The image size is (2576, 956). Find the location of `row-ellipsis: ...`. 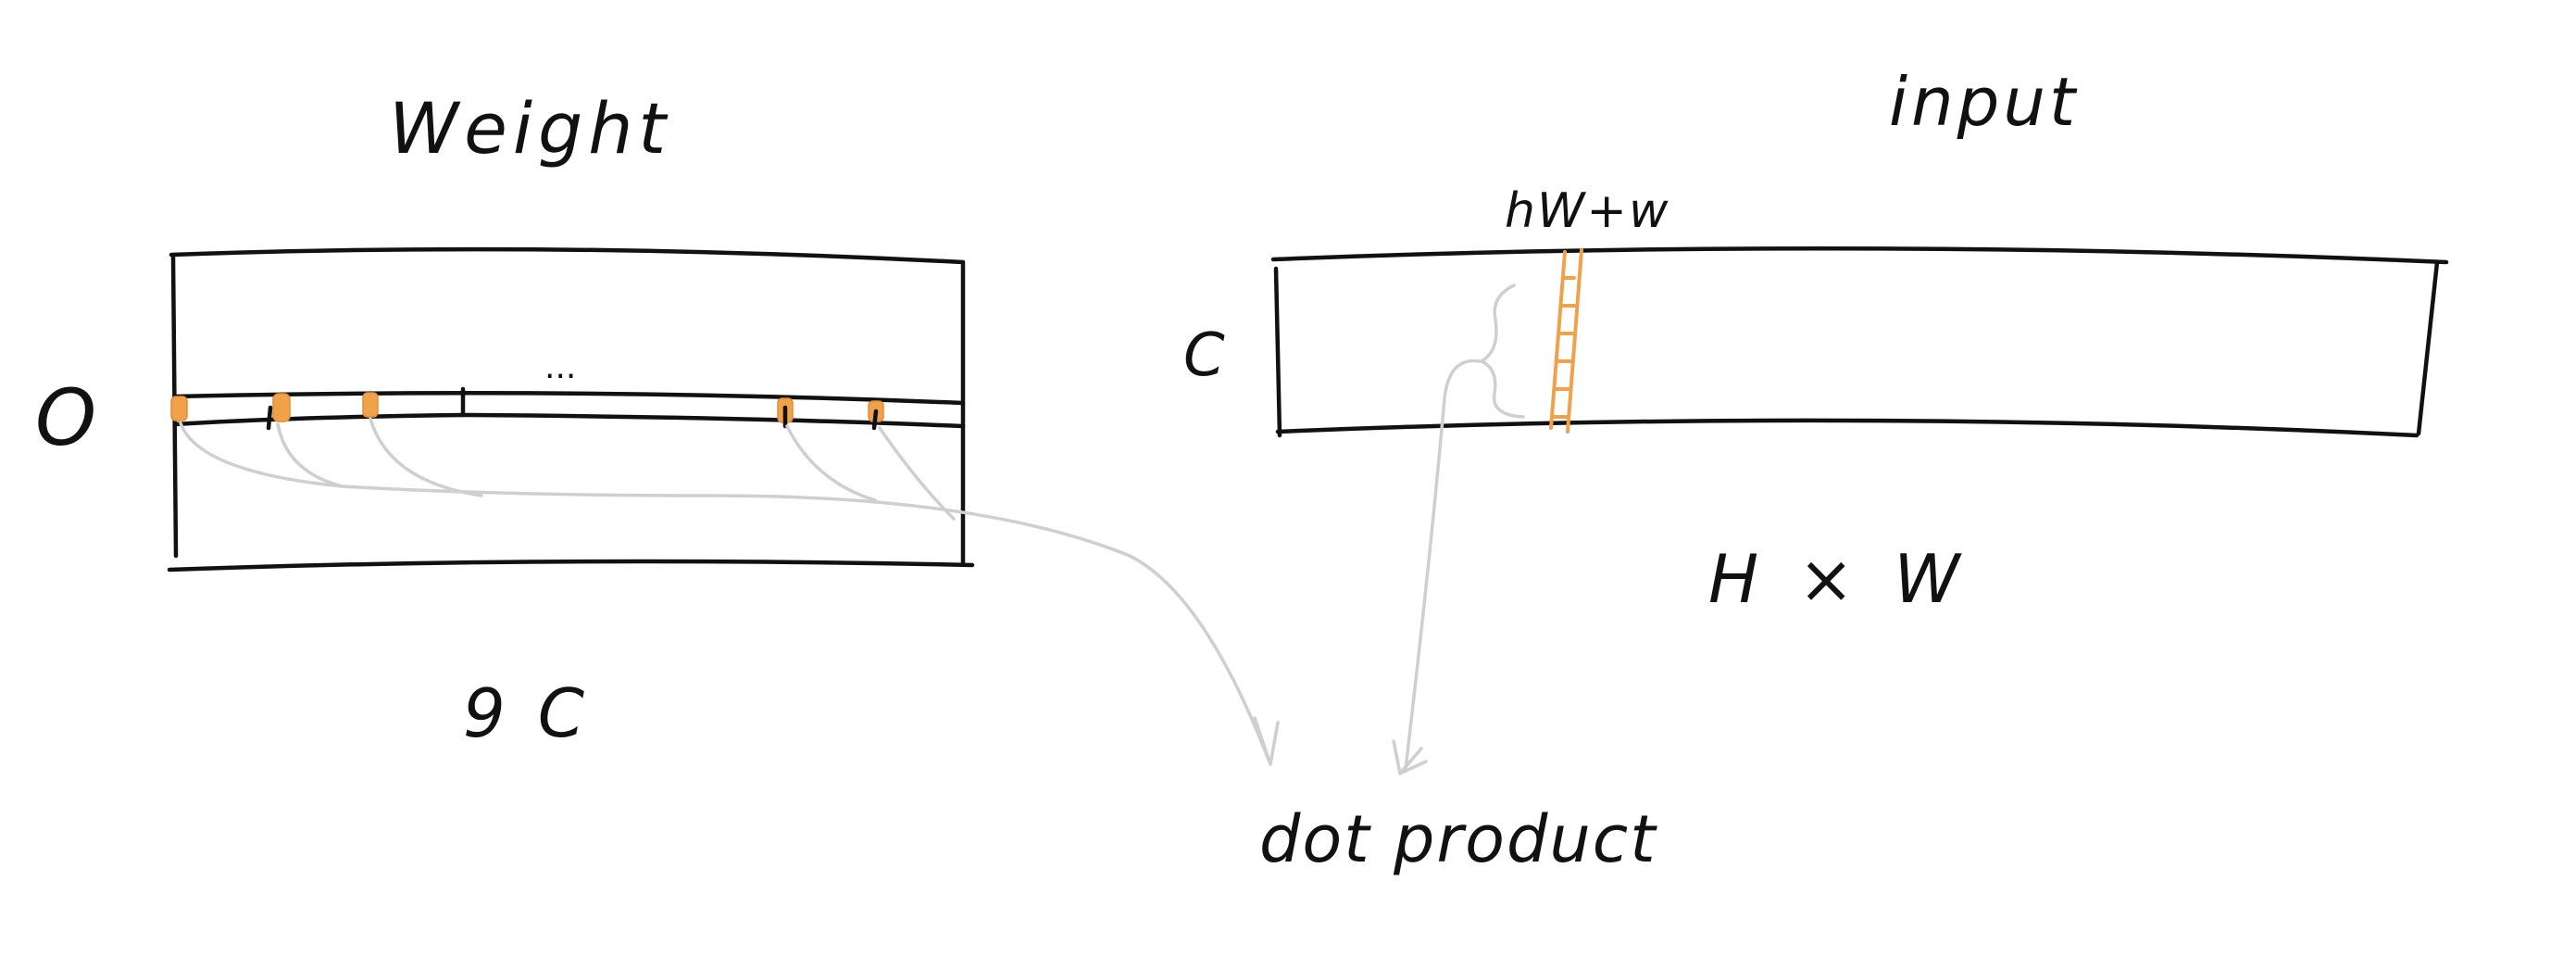

row-ellipsis: ... is located at coordinates (560, 367).